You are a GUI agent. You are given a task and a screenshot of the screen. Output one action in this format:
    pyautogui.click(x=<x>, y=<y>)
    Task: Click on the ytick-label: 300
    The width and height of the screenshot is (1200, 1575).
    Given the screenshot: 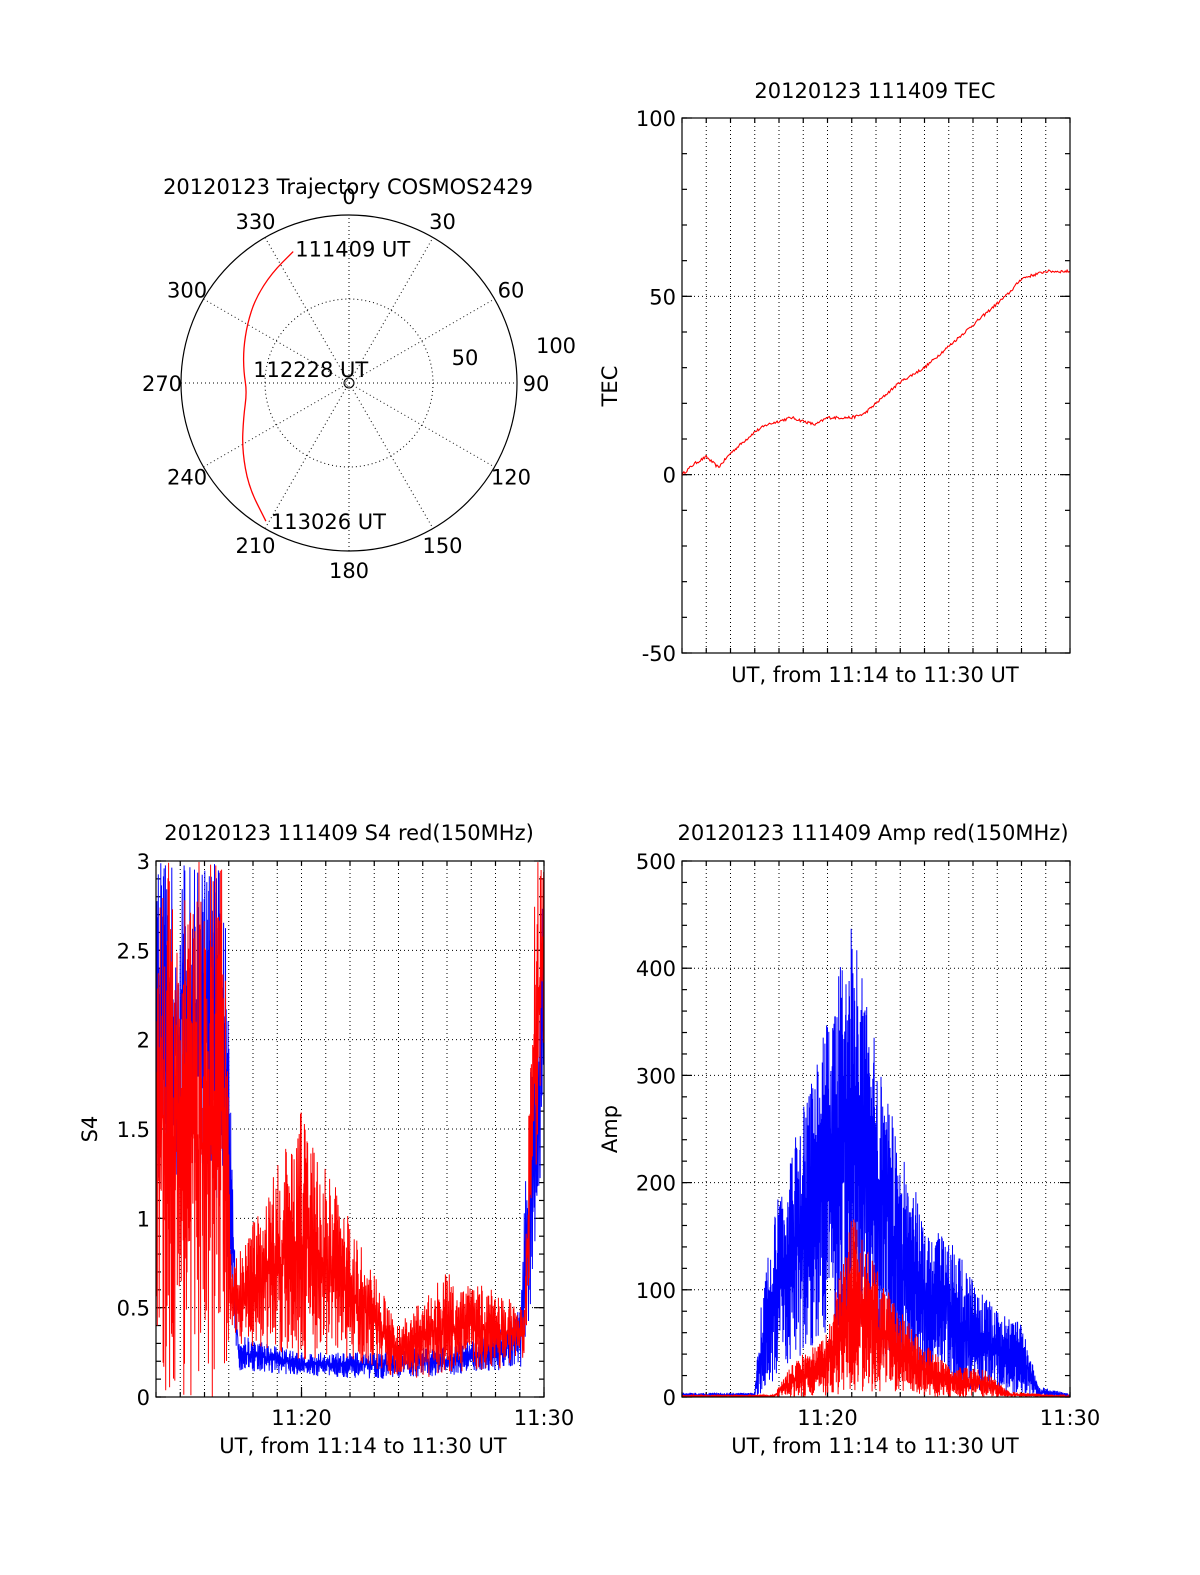 What is the action you would take?
    pyautogui.click(x=656, y=1076)
    